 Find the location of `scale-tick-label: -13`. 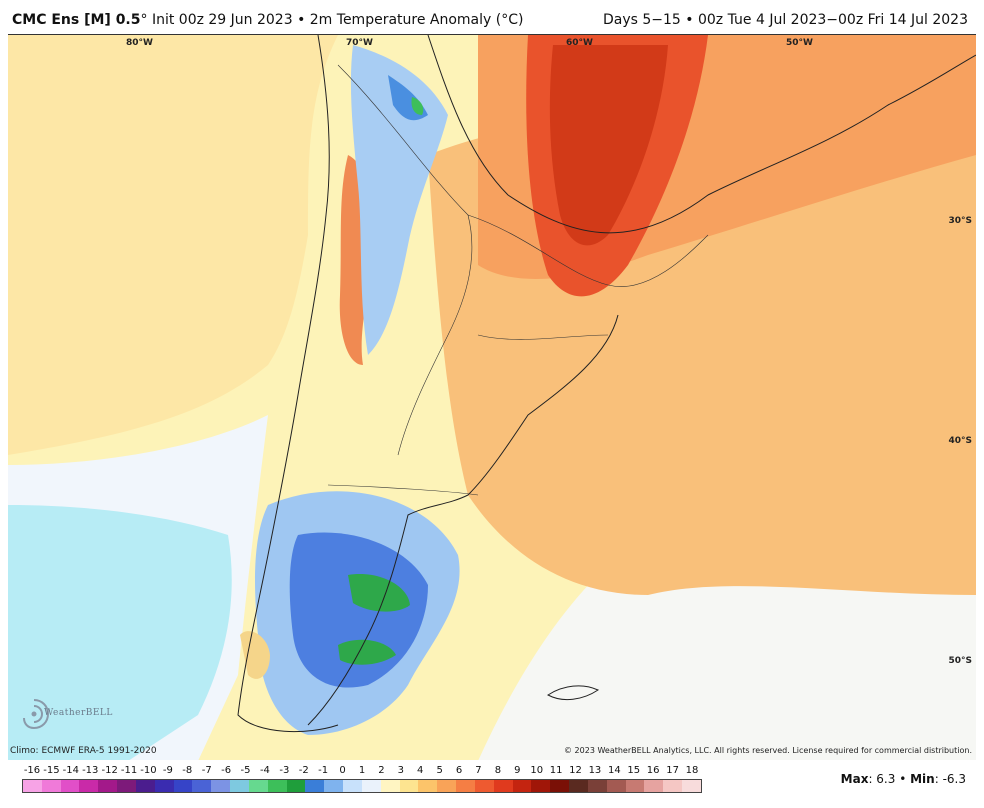

scale-tick-label: -13 is located at coordinates (90, 770).